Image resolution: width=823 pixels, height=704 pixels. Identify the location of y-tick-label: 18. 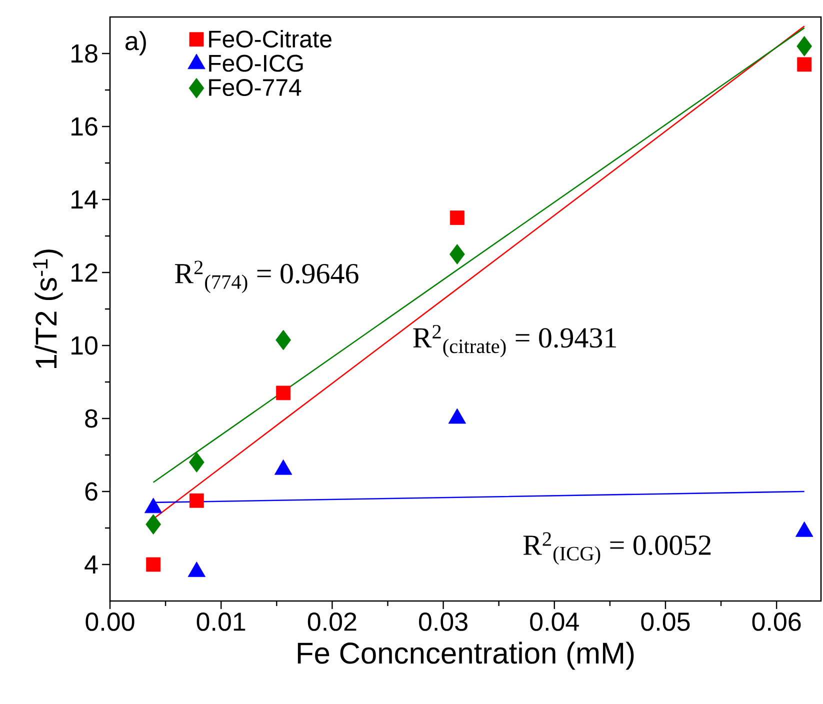
(85, 53).